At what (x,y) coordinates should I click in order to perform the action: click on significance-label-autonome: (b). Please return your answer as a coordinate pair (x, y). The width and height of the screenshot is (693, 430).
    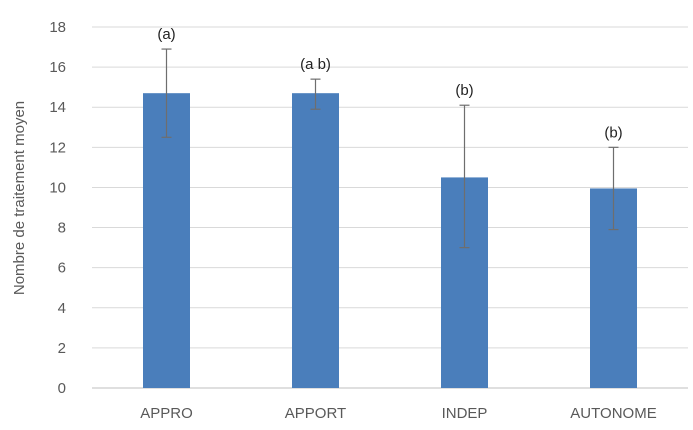
    Looking at the image, I should click on (613, 132).